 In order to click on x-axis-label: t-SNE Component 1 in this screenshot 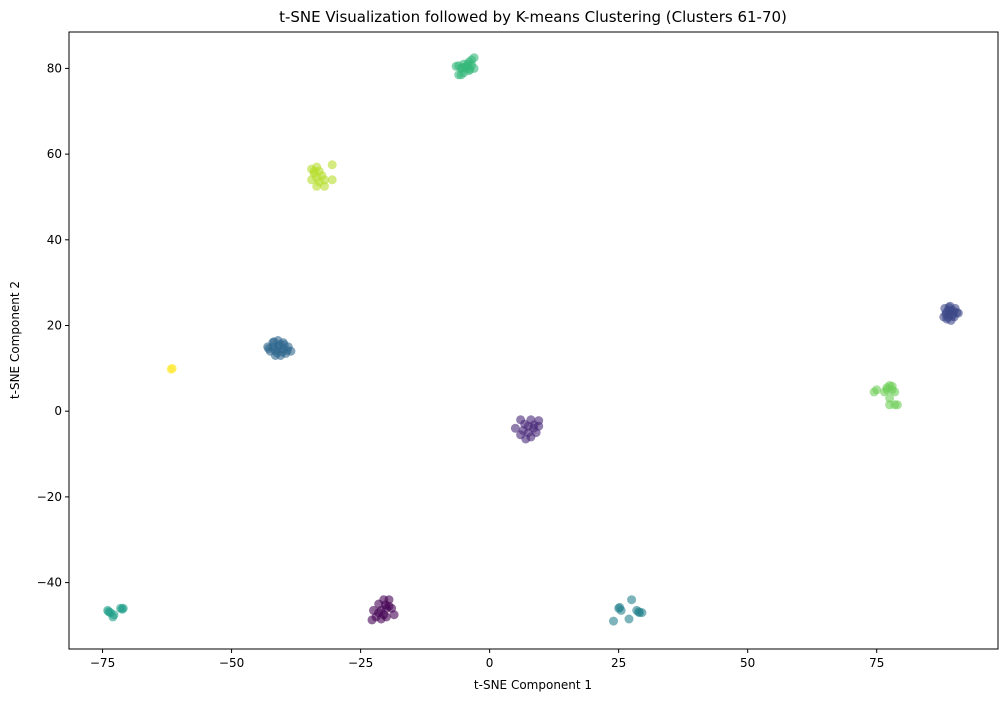, I will do `click(533, 685)`.